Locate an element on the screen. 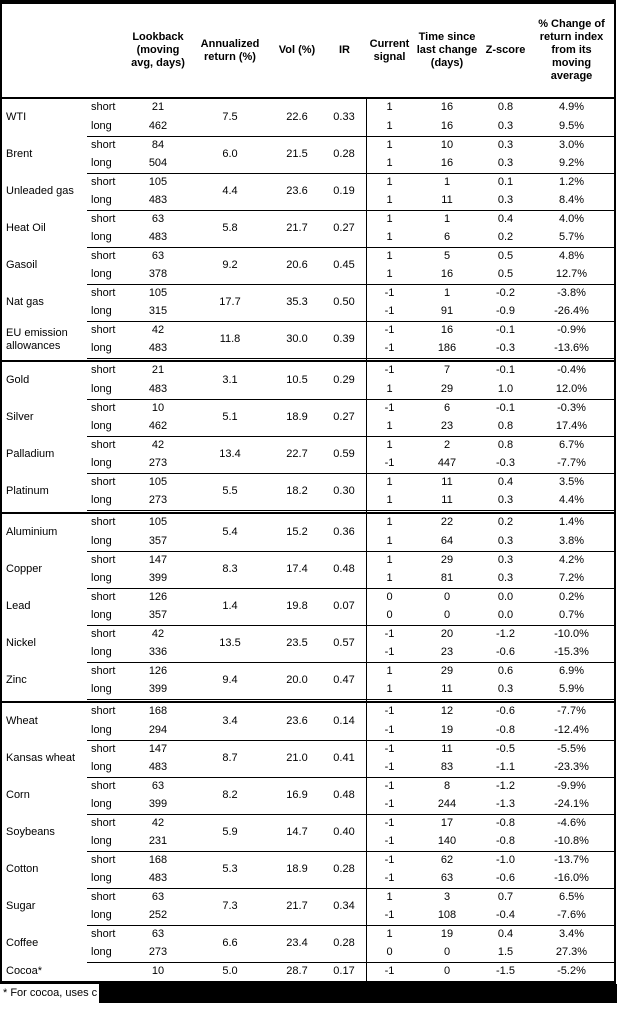 The image size is (617, 1014). time-since-value: 6 is located at coordinates (447, 408).